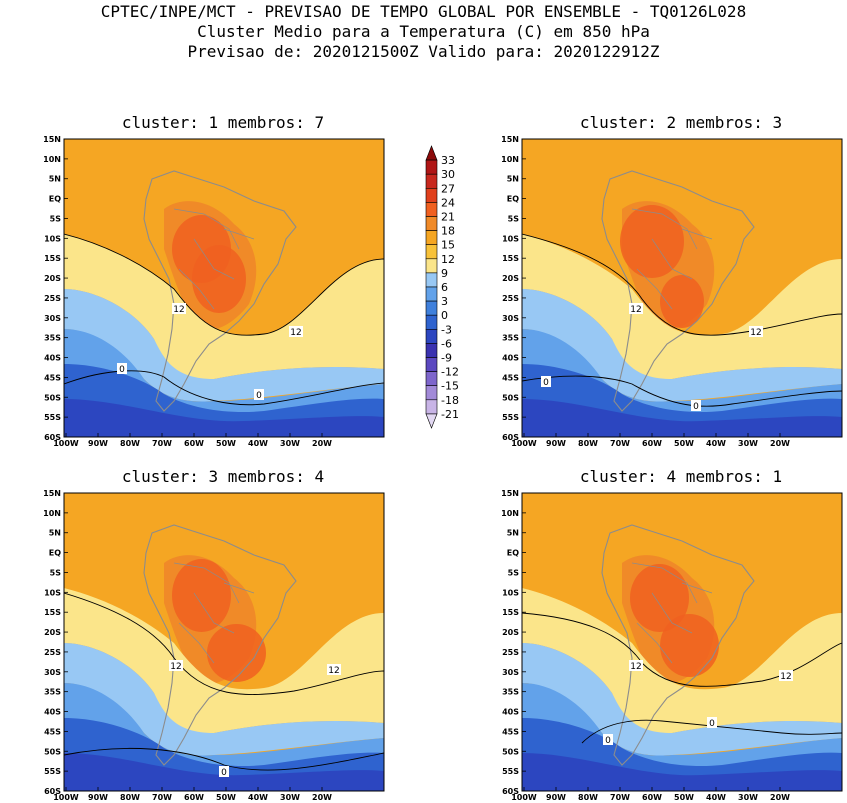 The height and width of the screenshot is (803, 847). What do you see at coordinates (448, 231) in the screenshot?
I see `colorbar-label: 18` at bounding box center [448, 231].